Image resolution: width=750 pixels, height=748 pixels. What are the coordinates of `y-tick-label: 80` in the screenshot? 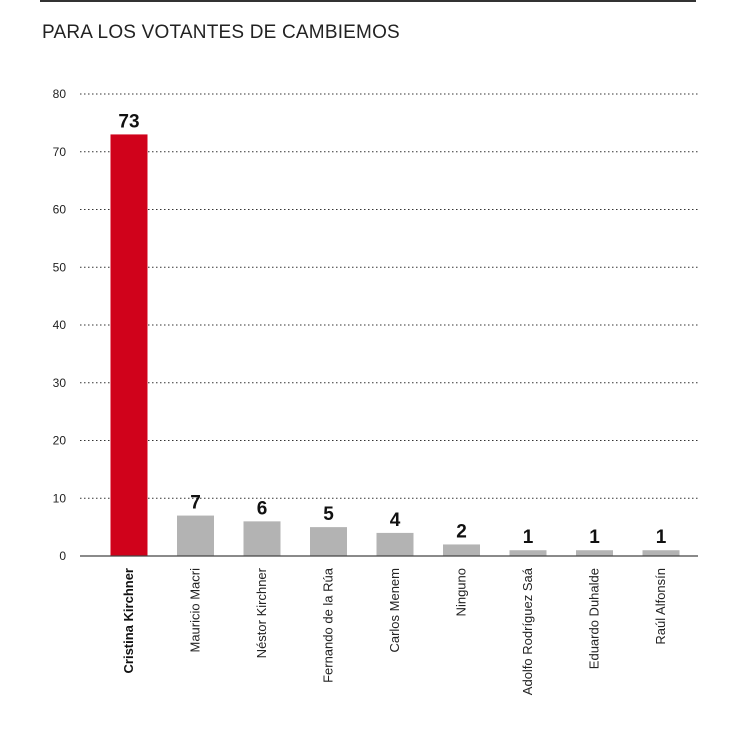 It's located at (60, 94).